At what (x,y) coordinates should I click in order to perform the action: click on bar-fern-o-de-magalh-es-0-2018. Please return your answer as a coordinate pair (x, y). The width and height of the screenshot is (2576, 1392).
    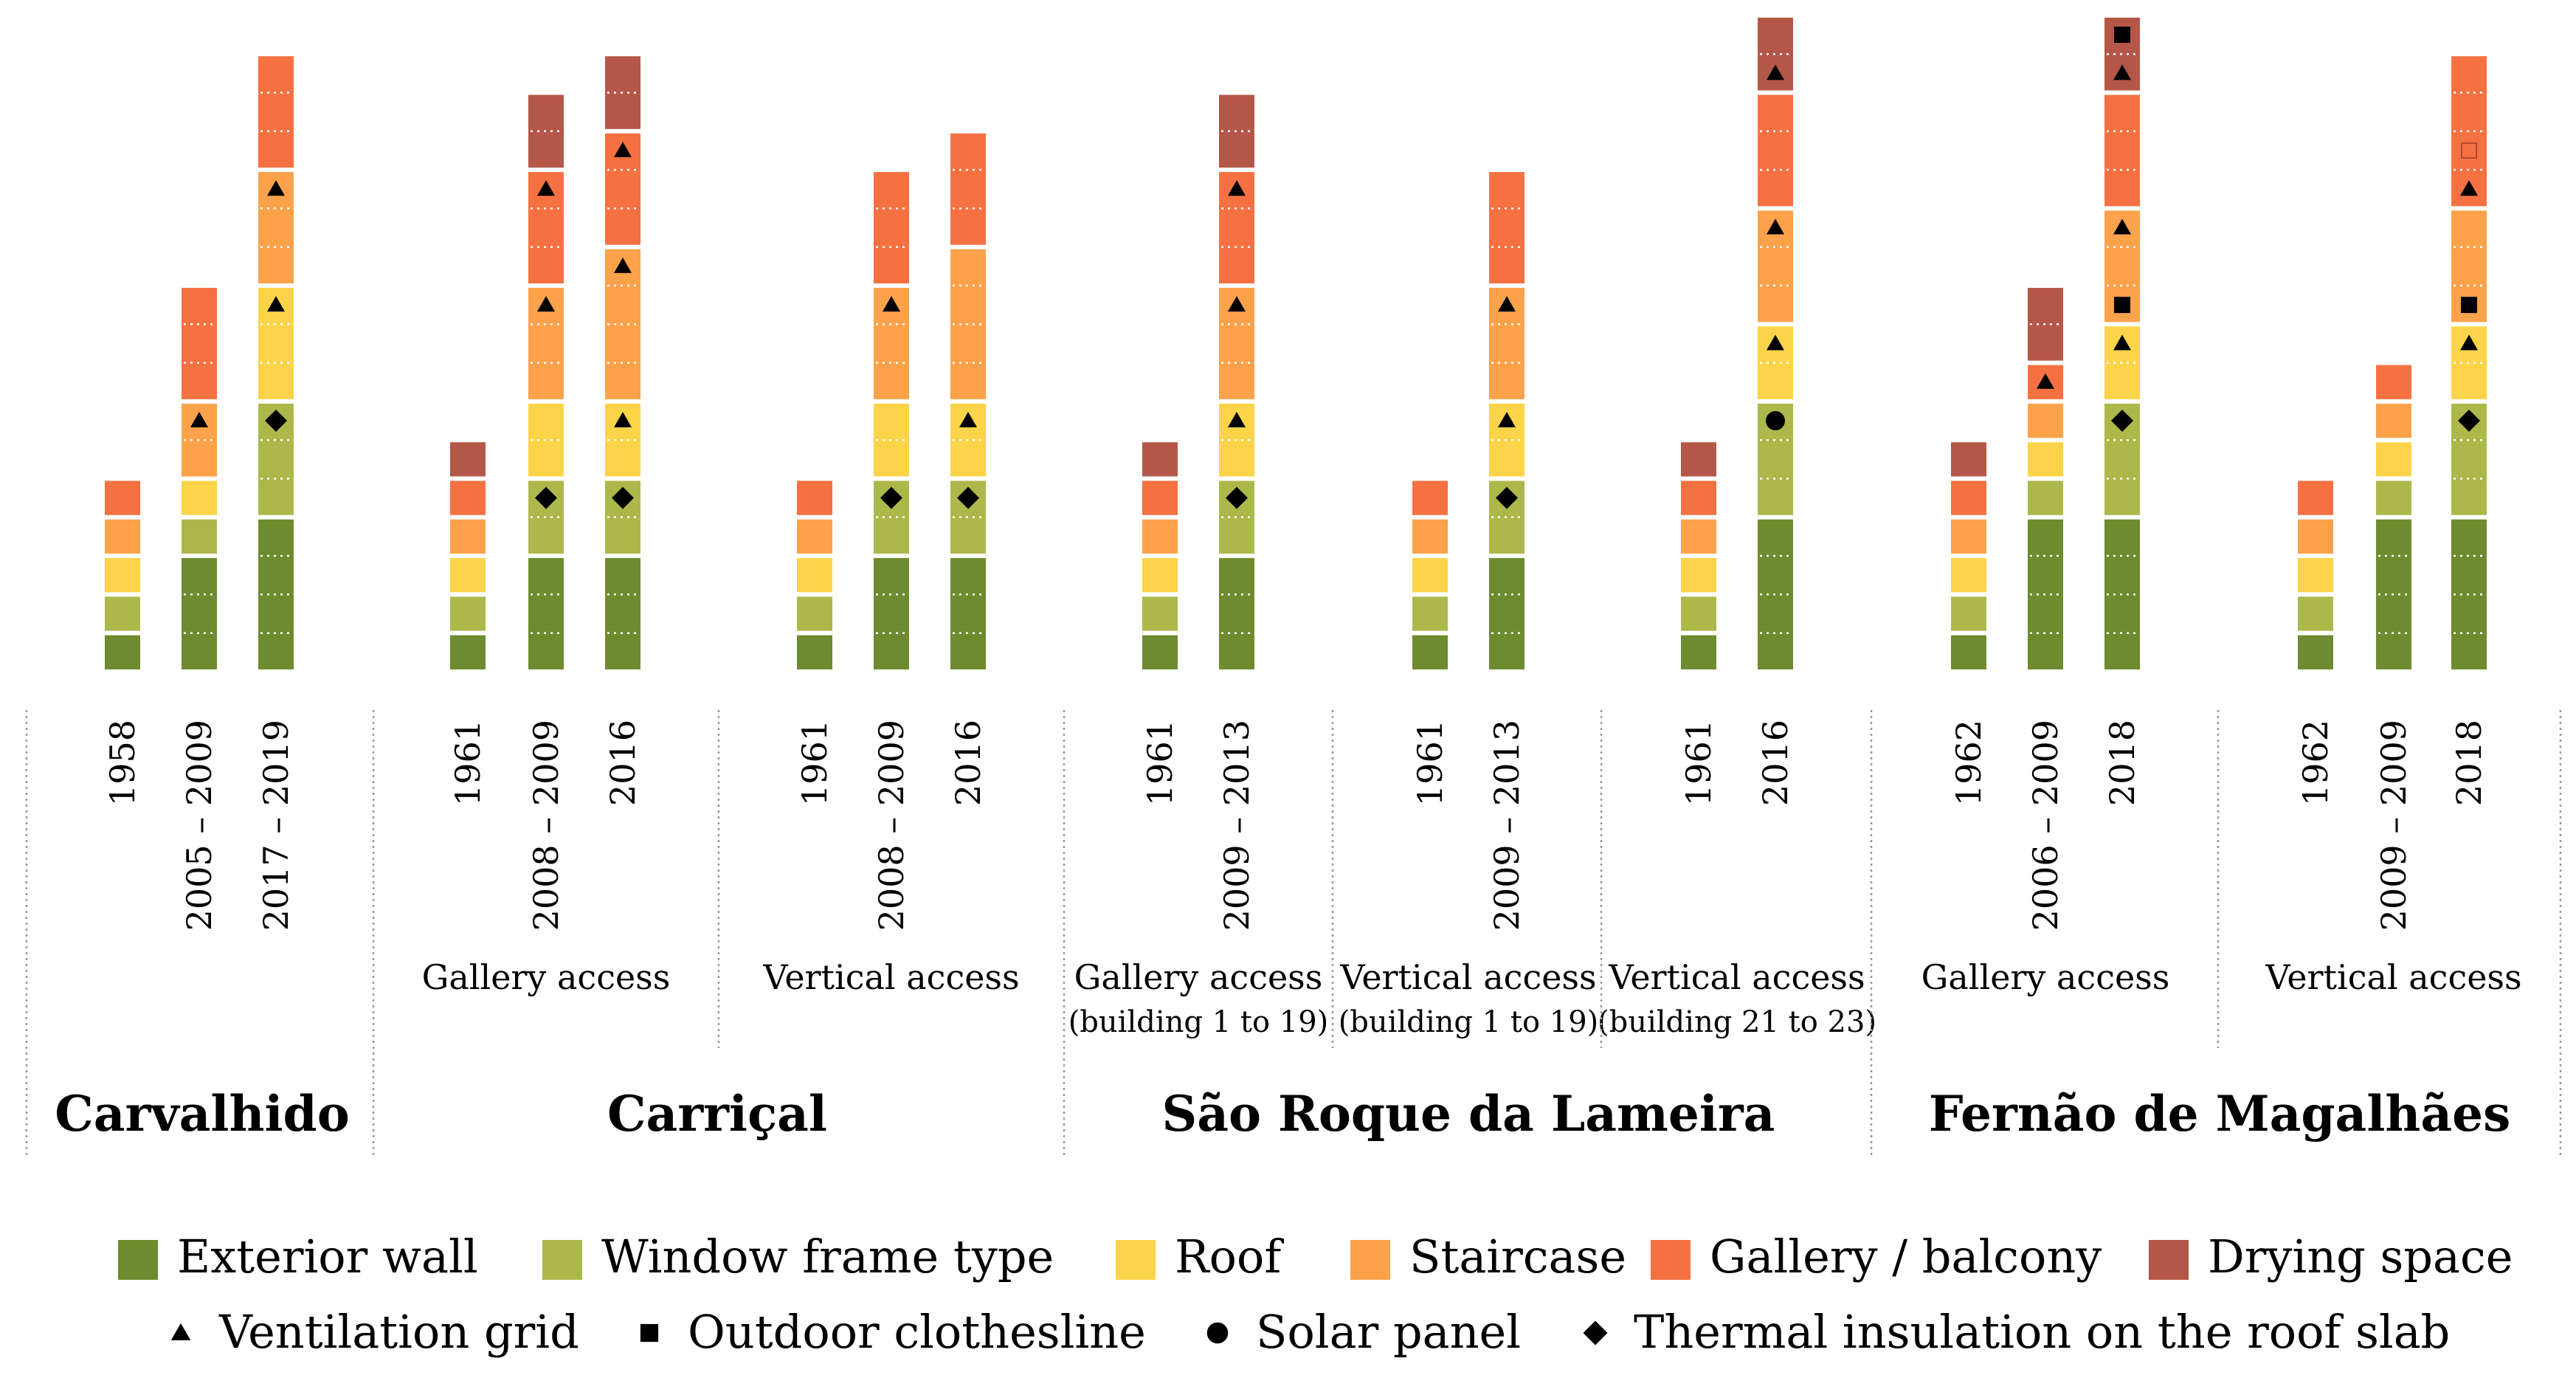
    Looking at the image, I should click on (2122, 343).